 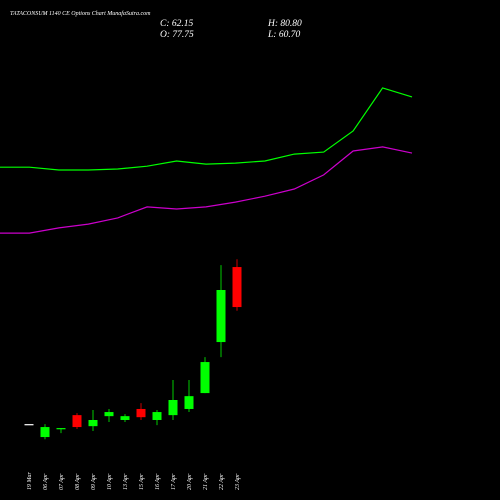 What do you see at coordinates (177, 35) in the screenshot?
I see `open-info: O: 77.75` at bounding box center [177, 35].